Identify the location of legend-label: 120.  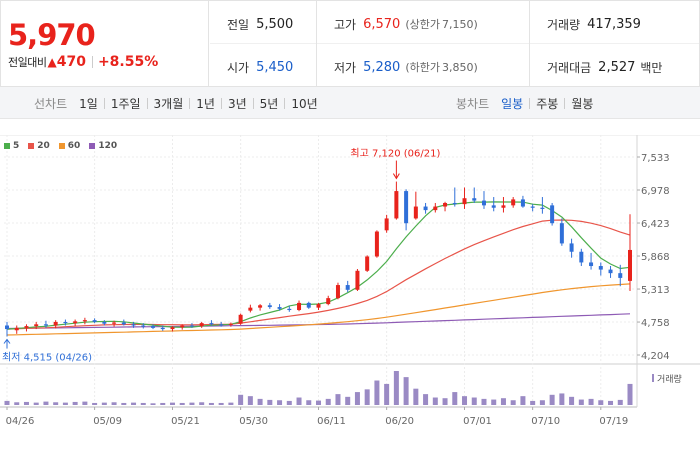
(108, 146).